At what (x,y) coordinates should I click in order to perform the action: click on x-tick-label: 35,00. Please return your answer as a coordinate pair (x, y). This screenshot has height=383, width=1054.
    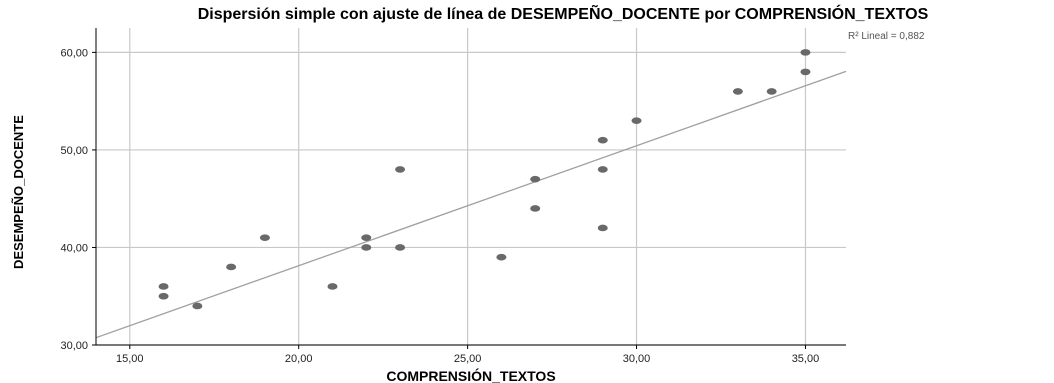
    Looking at the image, I should click on (806, 359).